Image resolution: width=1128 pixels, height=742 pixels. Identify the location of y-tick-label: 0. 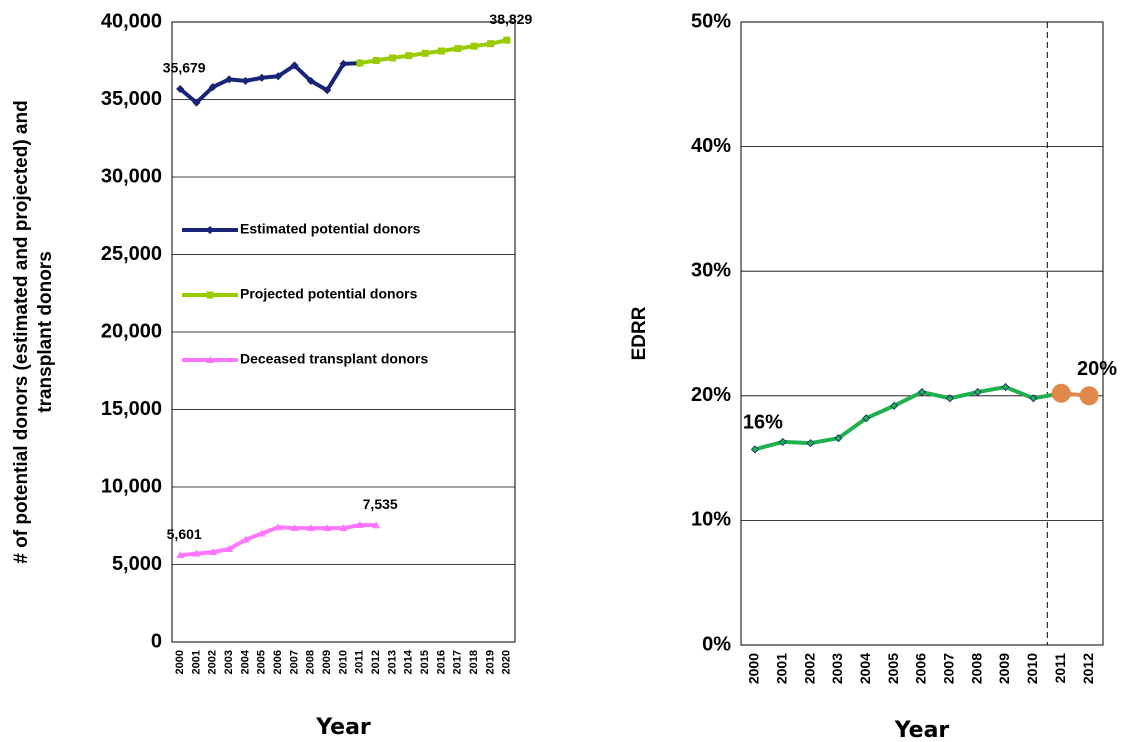
(156, 641).